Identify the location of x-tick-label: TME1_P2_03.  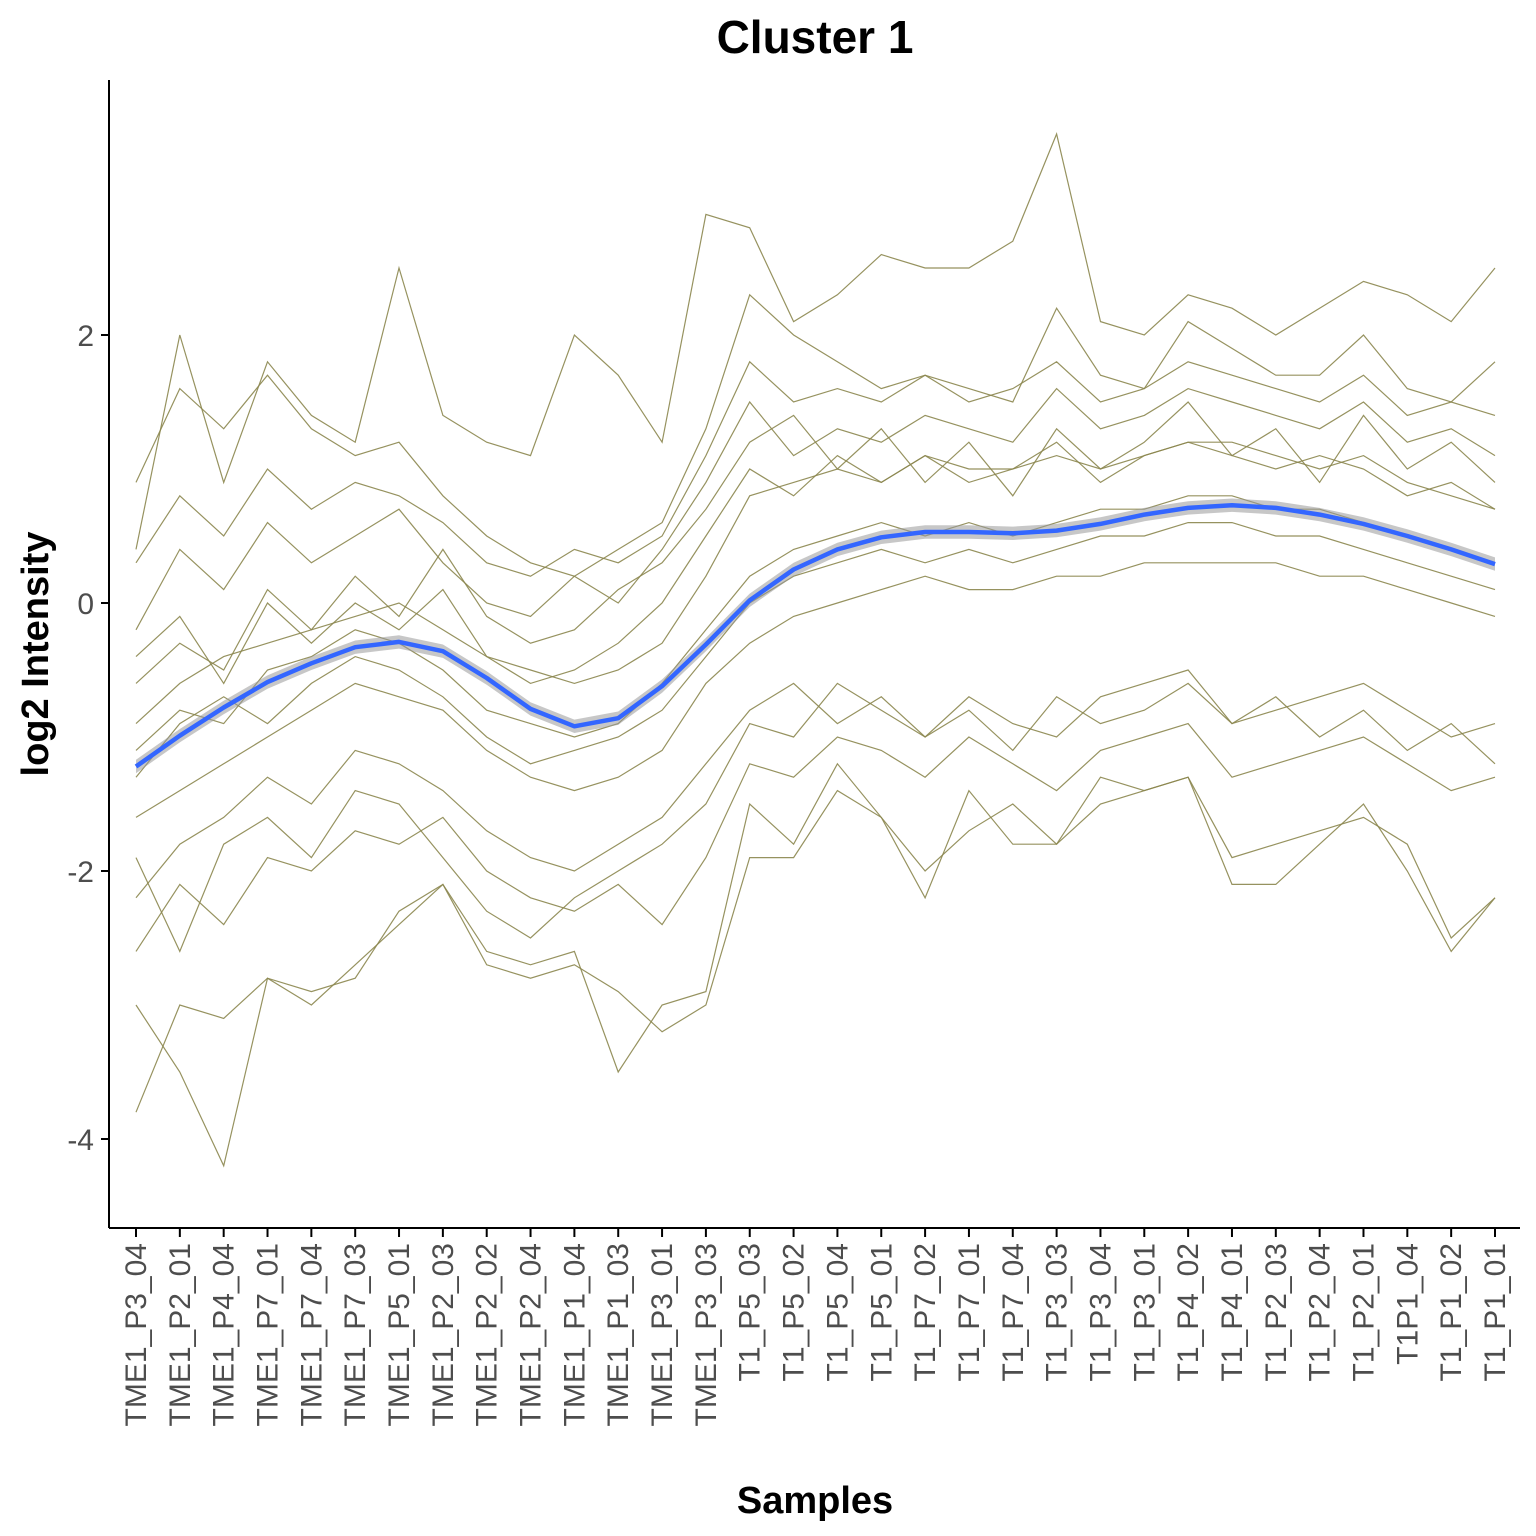
(443, 1334).